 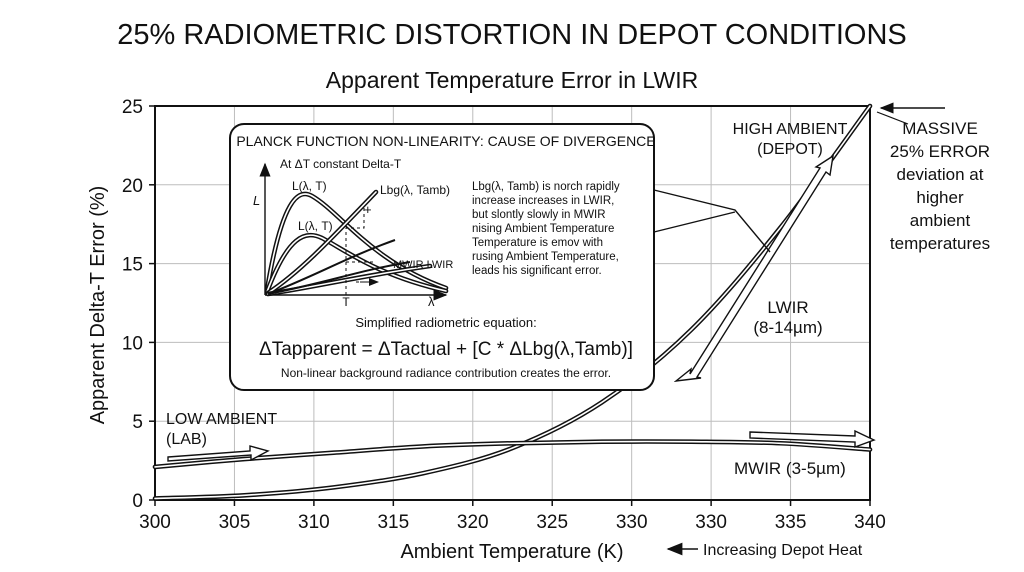 What do you see at coordinates (787, 327) in the screenshot?
I see `lwir-label-2: (8-14µm)` at bounding box center [787, 327].